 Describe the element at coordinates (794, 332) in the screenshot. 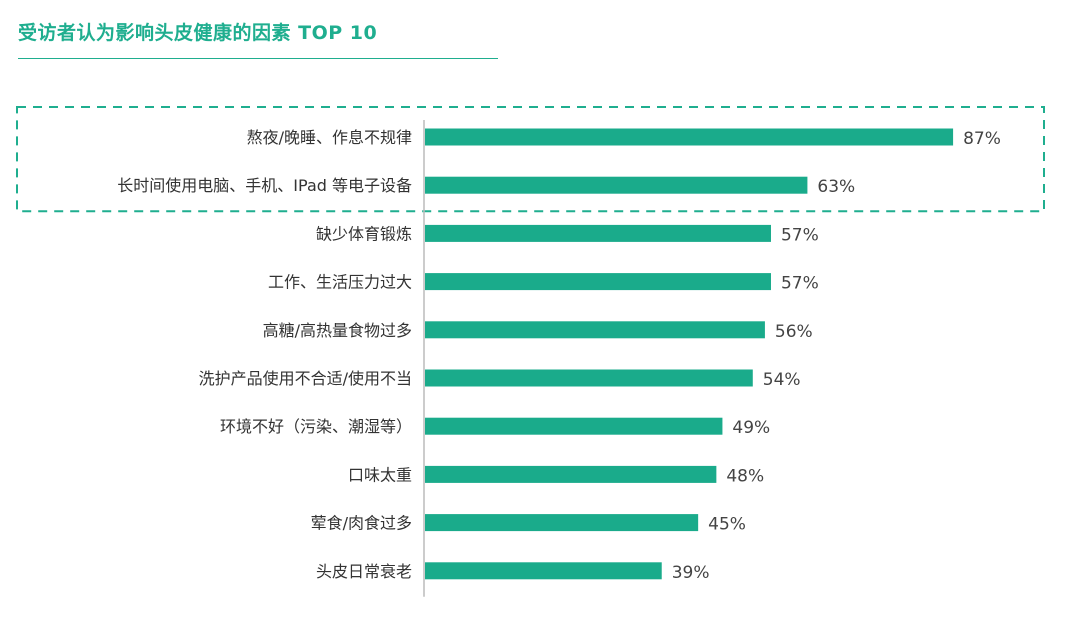

I see `value-label: 56%` at that location.